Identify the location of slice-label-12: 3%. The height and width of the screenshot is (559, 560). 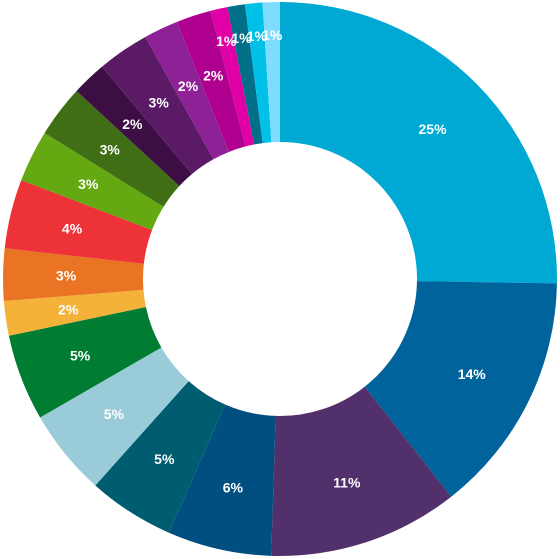
(110, 149).